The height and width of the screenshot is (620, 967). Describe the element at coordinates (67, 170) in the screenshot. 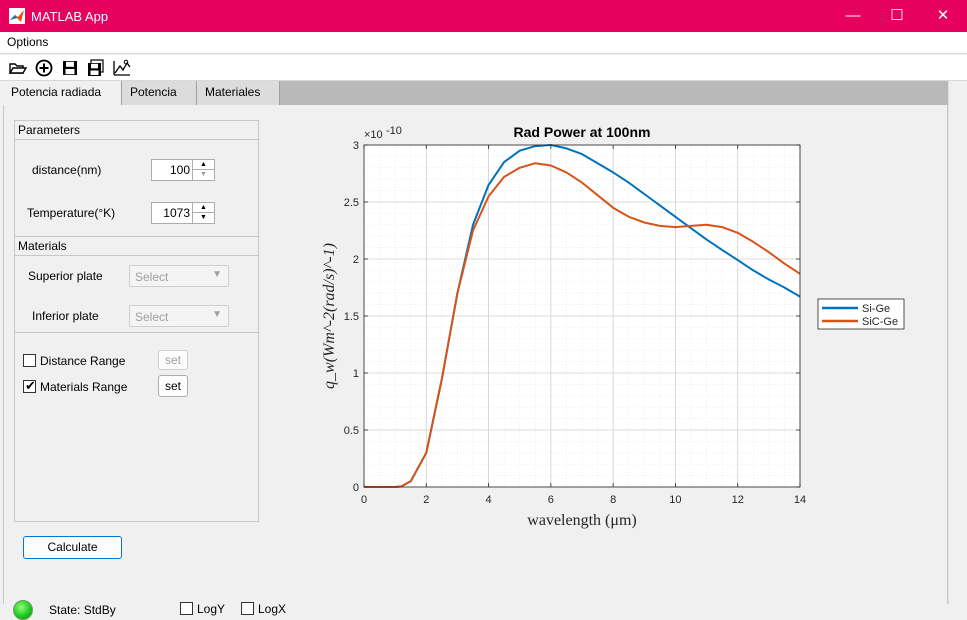

I see `distance-label: distance(nm)` at that location.